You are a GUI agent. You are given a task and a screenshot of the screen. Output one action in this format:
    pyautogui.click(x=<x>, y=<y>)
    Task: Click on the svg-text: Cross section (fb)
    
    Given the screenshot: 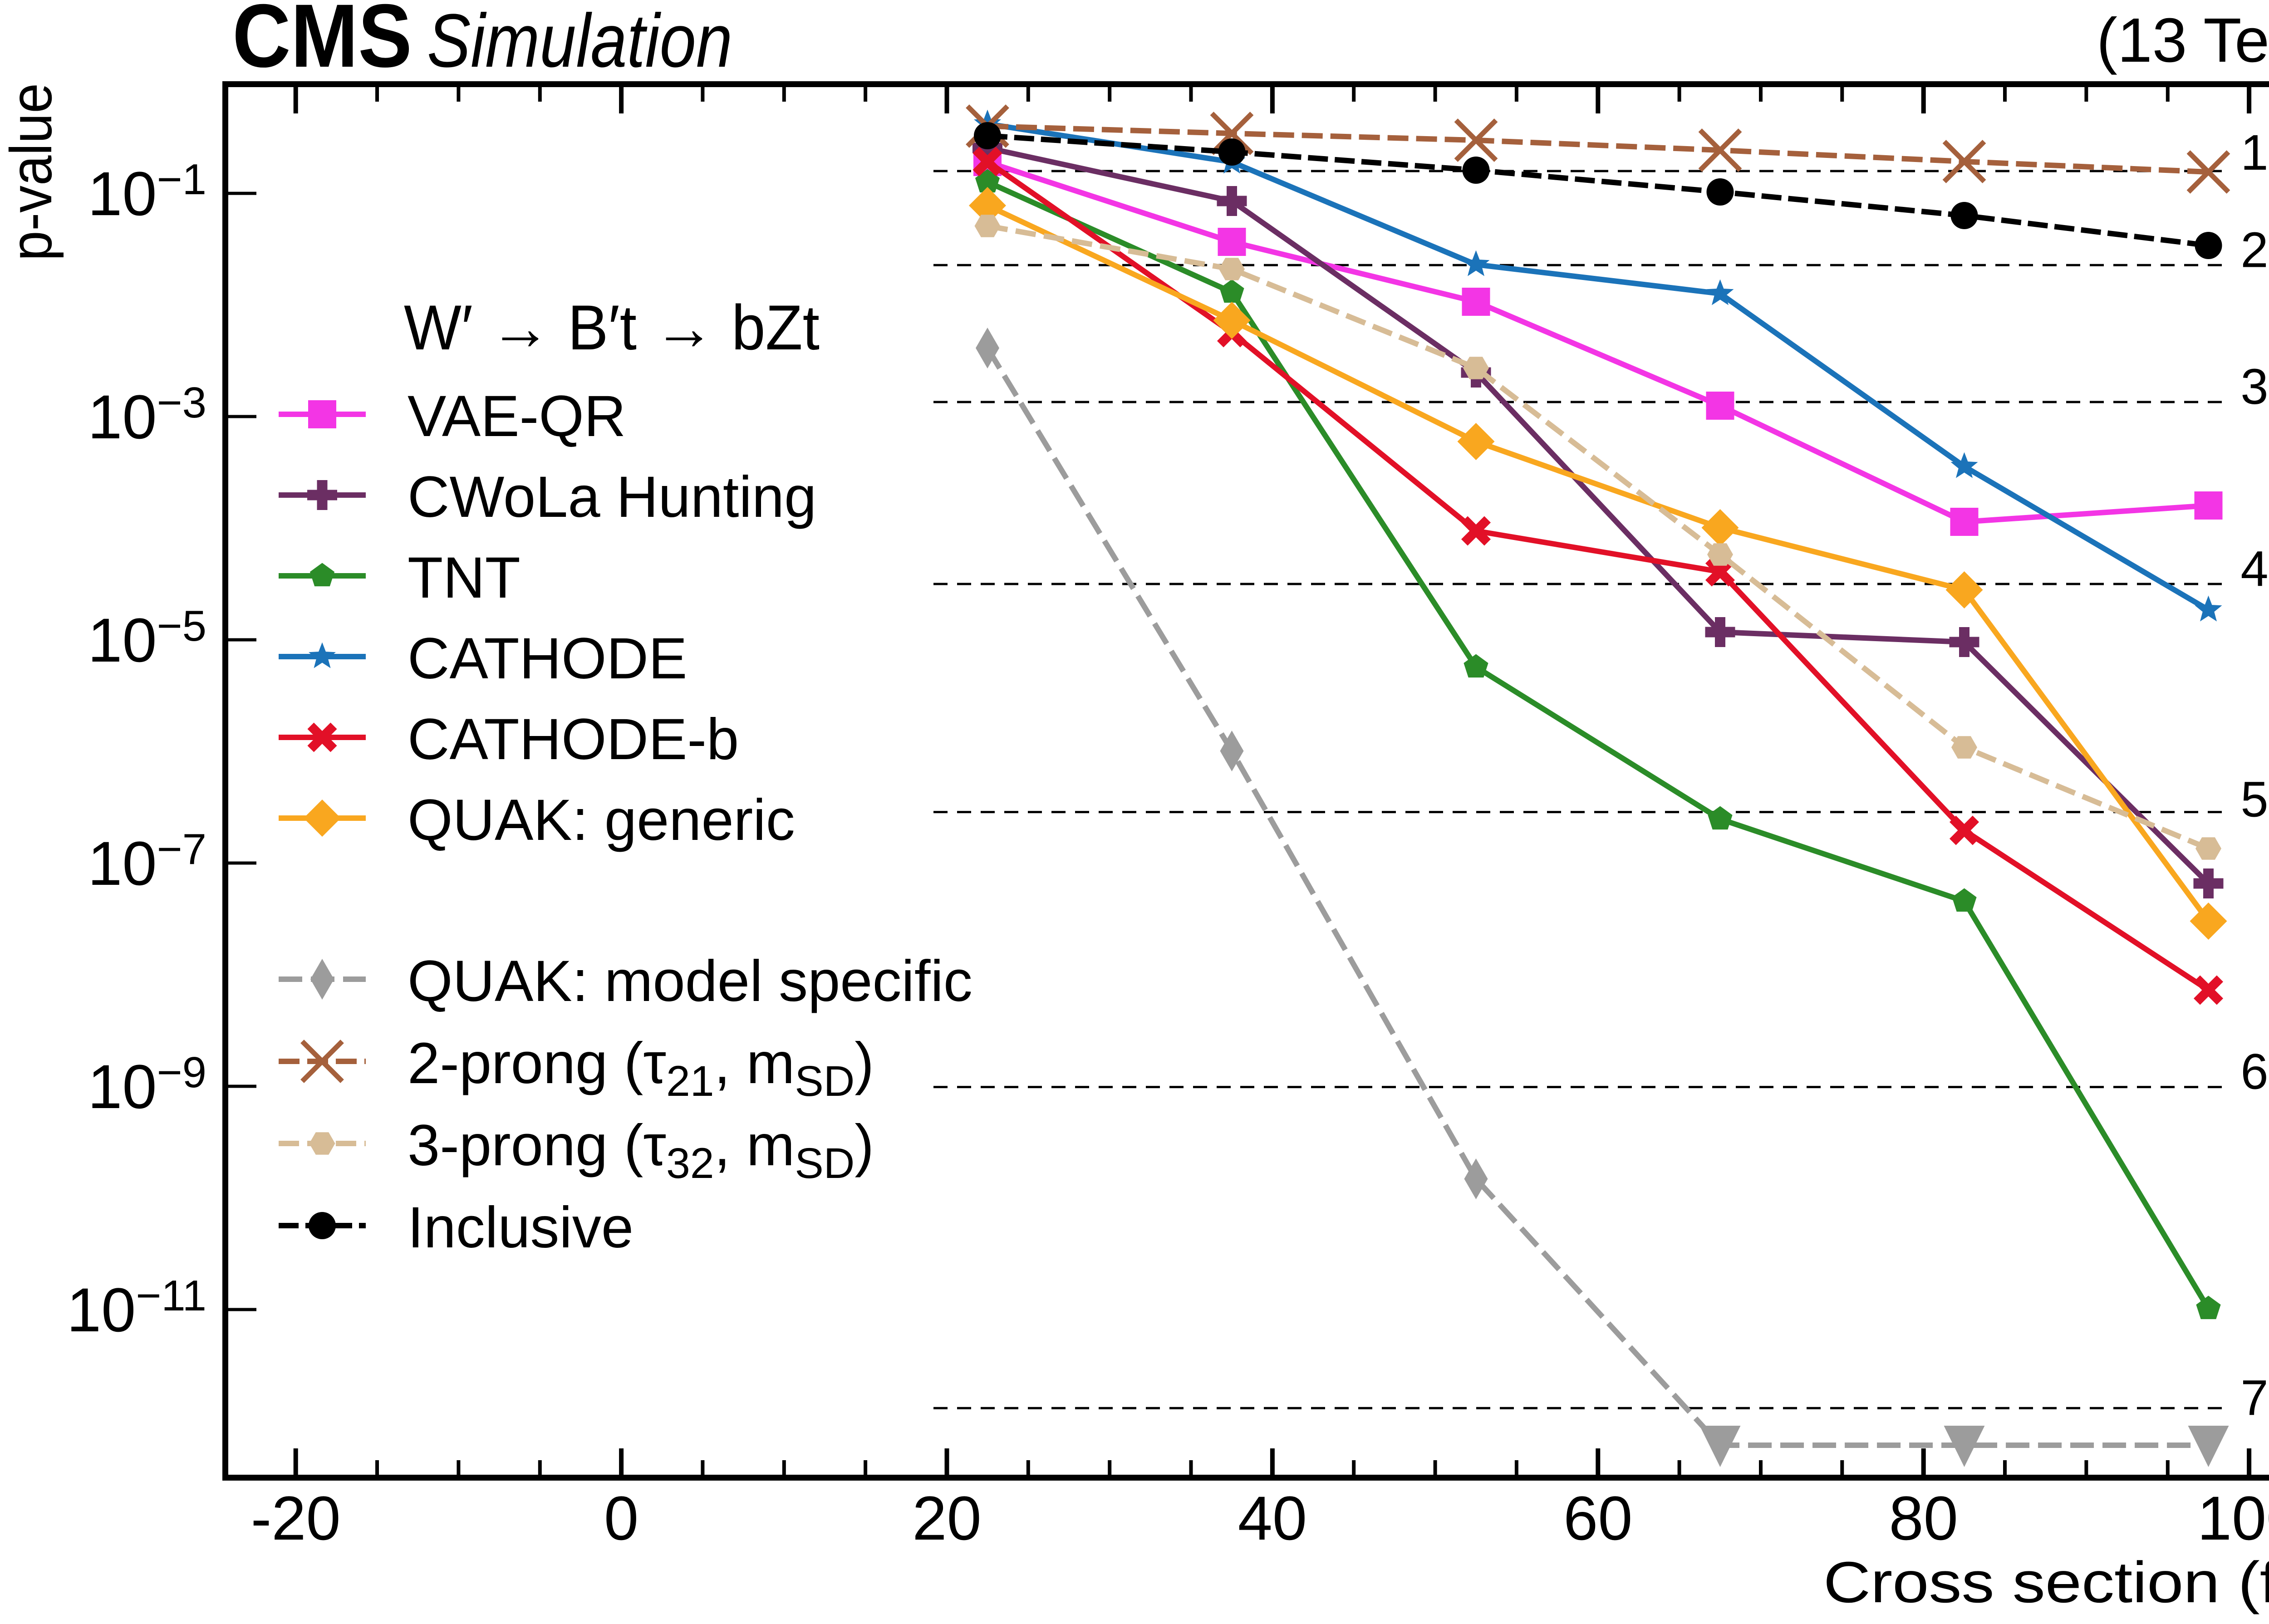 What is the action you would take?
    pyautogui.click(x=2046, y=1582)
    